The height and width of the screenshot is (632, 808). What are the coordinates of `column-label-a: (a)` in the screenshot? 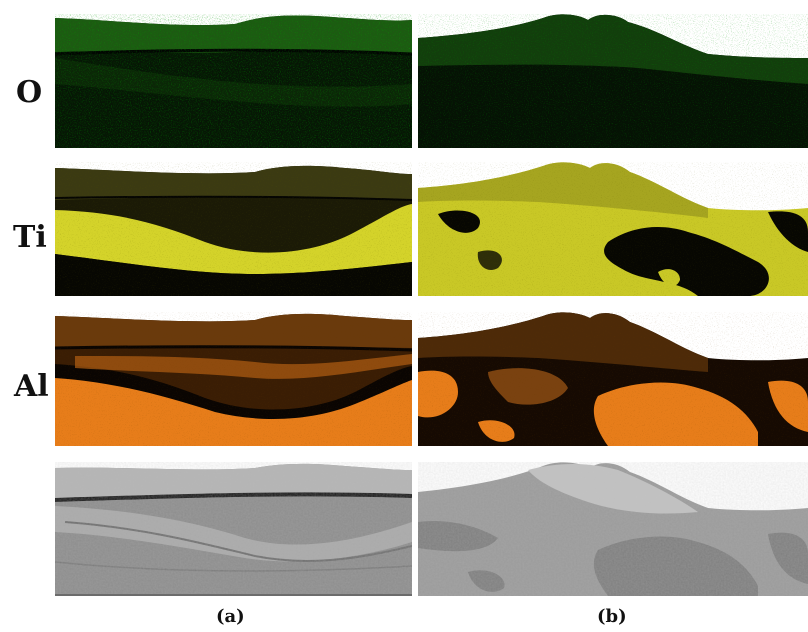 It's located at (230, 616).